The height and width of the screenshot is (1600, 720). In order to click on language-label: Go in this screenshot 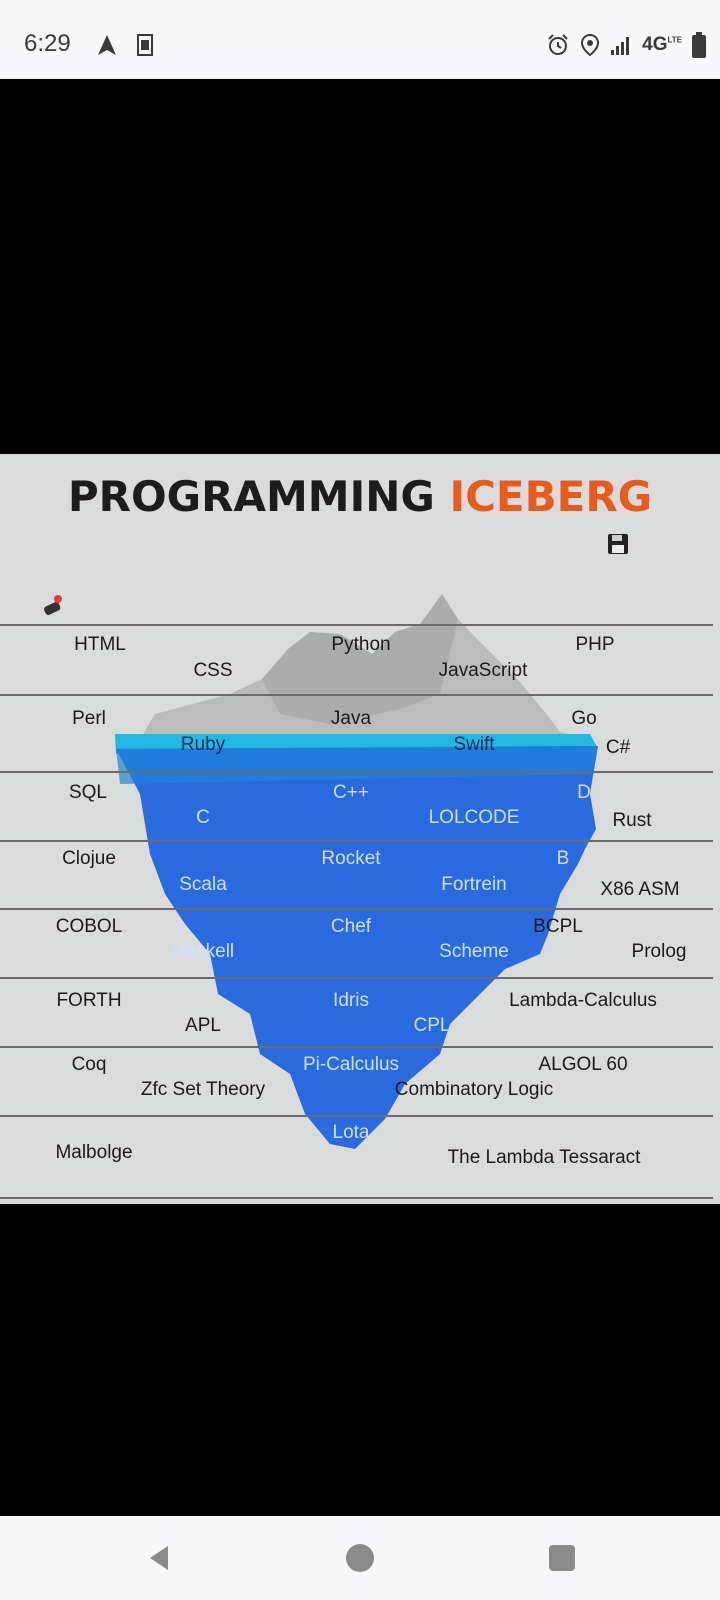, I will do `click(584, 718)`.